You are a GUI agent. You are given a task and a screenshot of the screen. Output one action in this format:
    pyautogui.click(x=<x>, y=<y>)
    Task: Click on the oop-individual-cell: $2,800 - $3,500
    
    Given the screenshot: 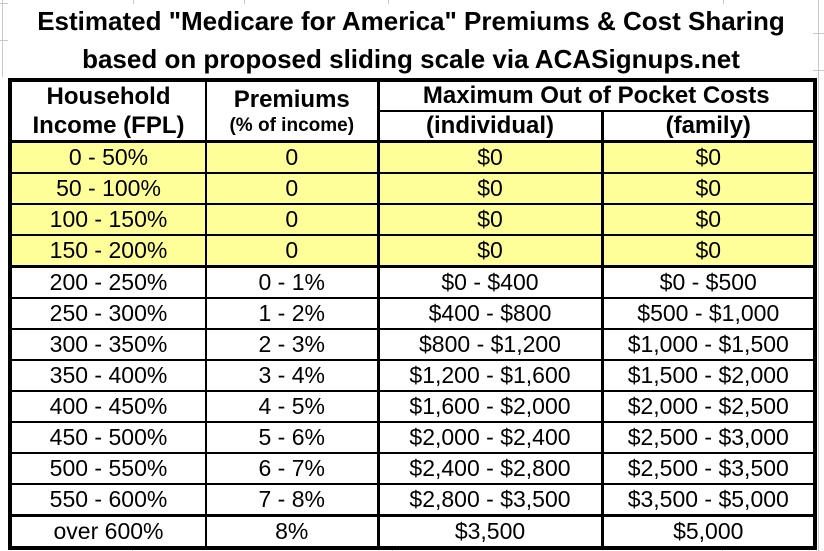 What is the action you would take?
    pyautogui.click(x=490, y=500)
    